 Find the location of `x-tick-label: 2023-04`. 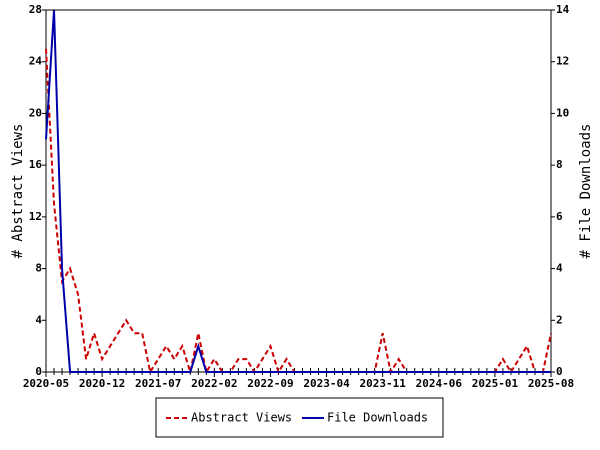

x-tick-label: 2023-04 is located at coordinates (326, 383).